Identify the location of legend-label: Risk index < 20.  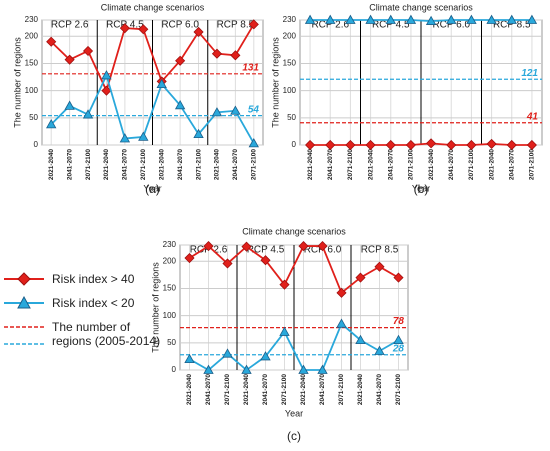
(93, 303).